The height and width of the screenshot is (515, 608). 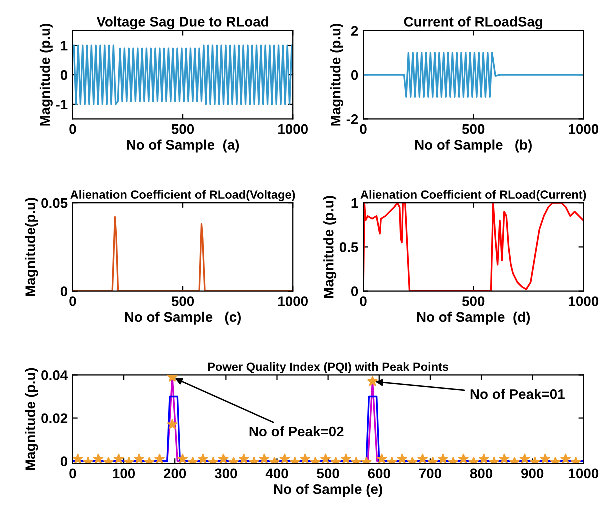 I want to click on y-tick-label: -2, so click(x=352, y=119).